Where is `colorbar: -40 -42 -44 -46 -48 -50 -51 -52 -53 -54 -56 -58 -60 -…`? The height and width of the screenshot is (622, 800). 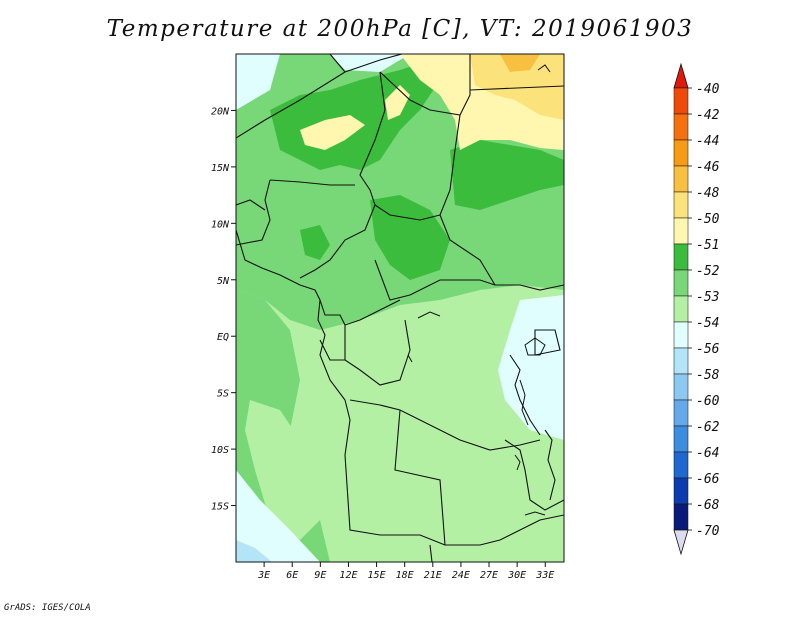
colorbar: -40 -42 -44 -46 -48 -50 -51 -52 -53 -54 -56 -58 -60 -… is located at coordinates (696, 309).